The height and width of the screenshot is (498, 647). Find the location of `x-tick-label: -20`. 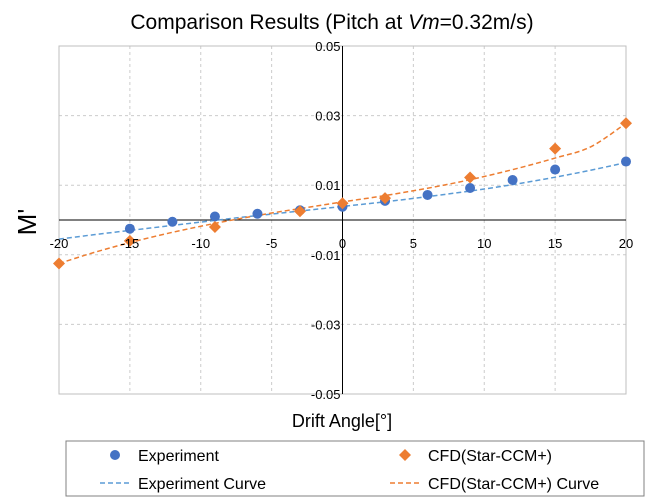

x-tick-label: -20 is located at coordinates (59, 243).